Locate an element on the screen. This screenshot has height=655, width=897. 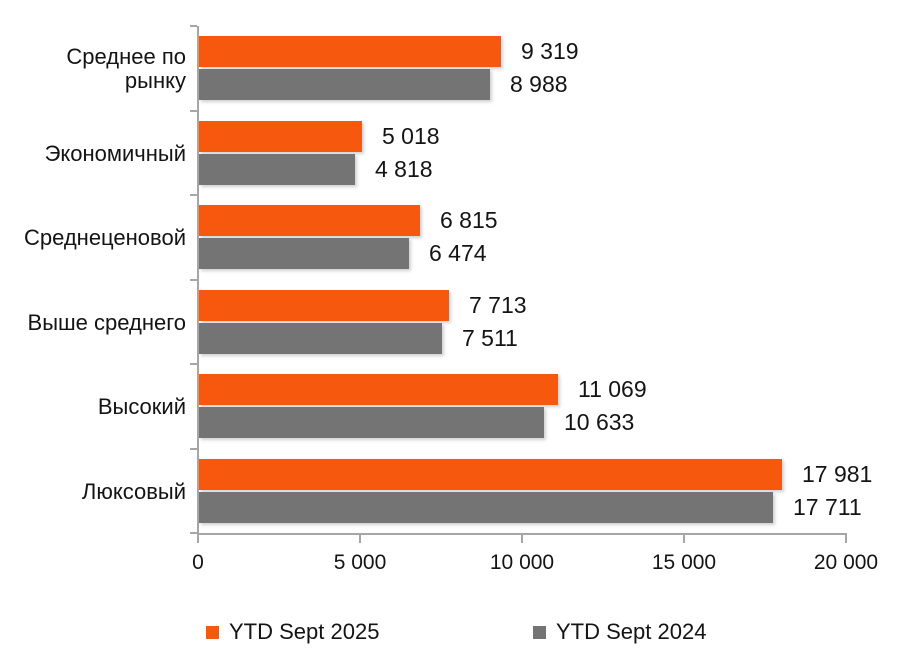
bar-value-label-ytd-2025: 17 981 is located at coordinates (837, 474).